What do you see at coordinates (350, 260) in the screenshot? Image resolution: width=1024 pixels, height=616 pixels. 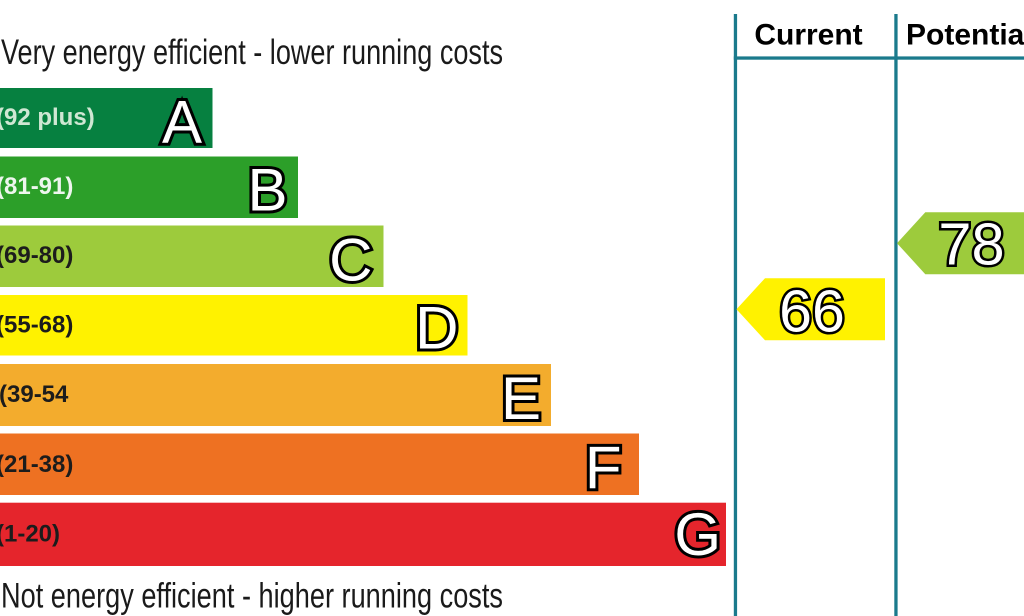 I see `svg-text: C` at bounding box center [350, 260].